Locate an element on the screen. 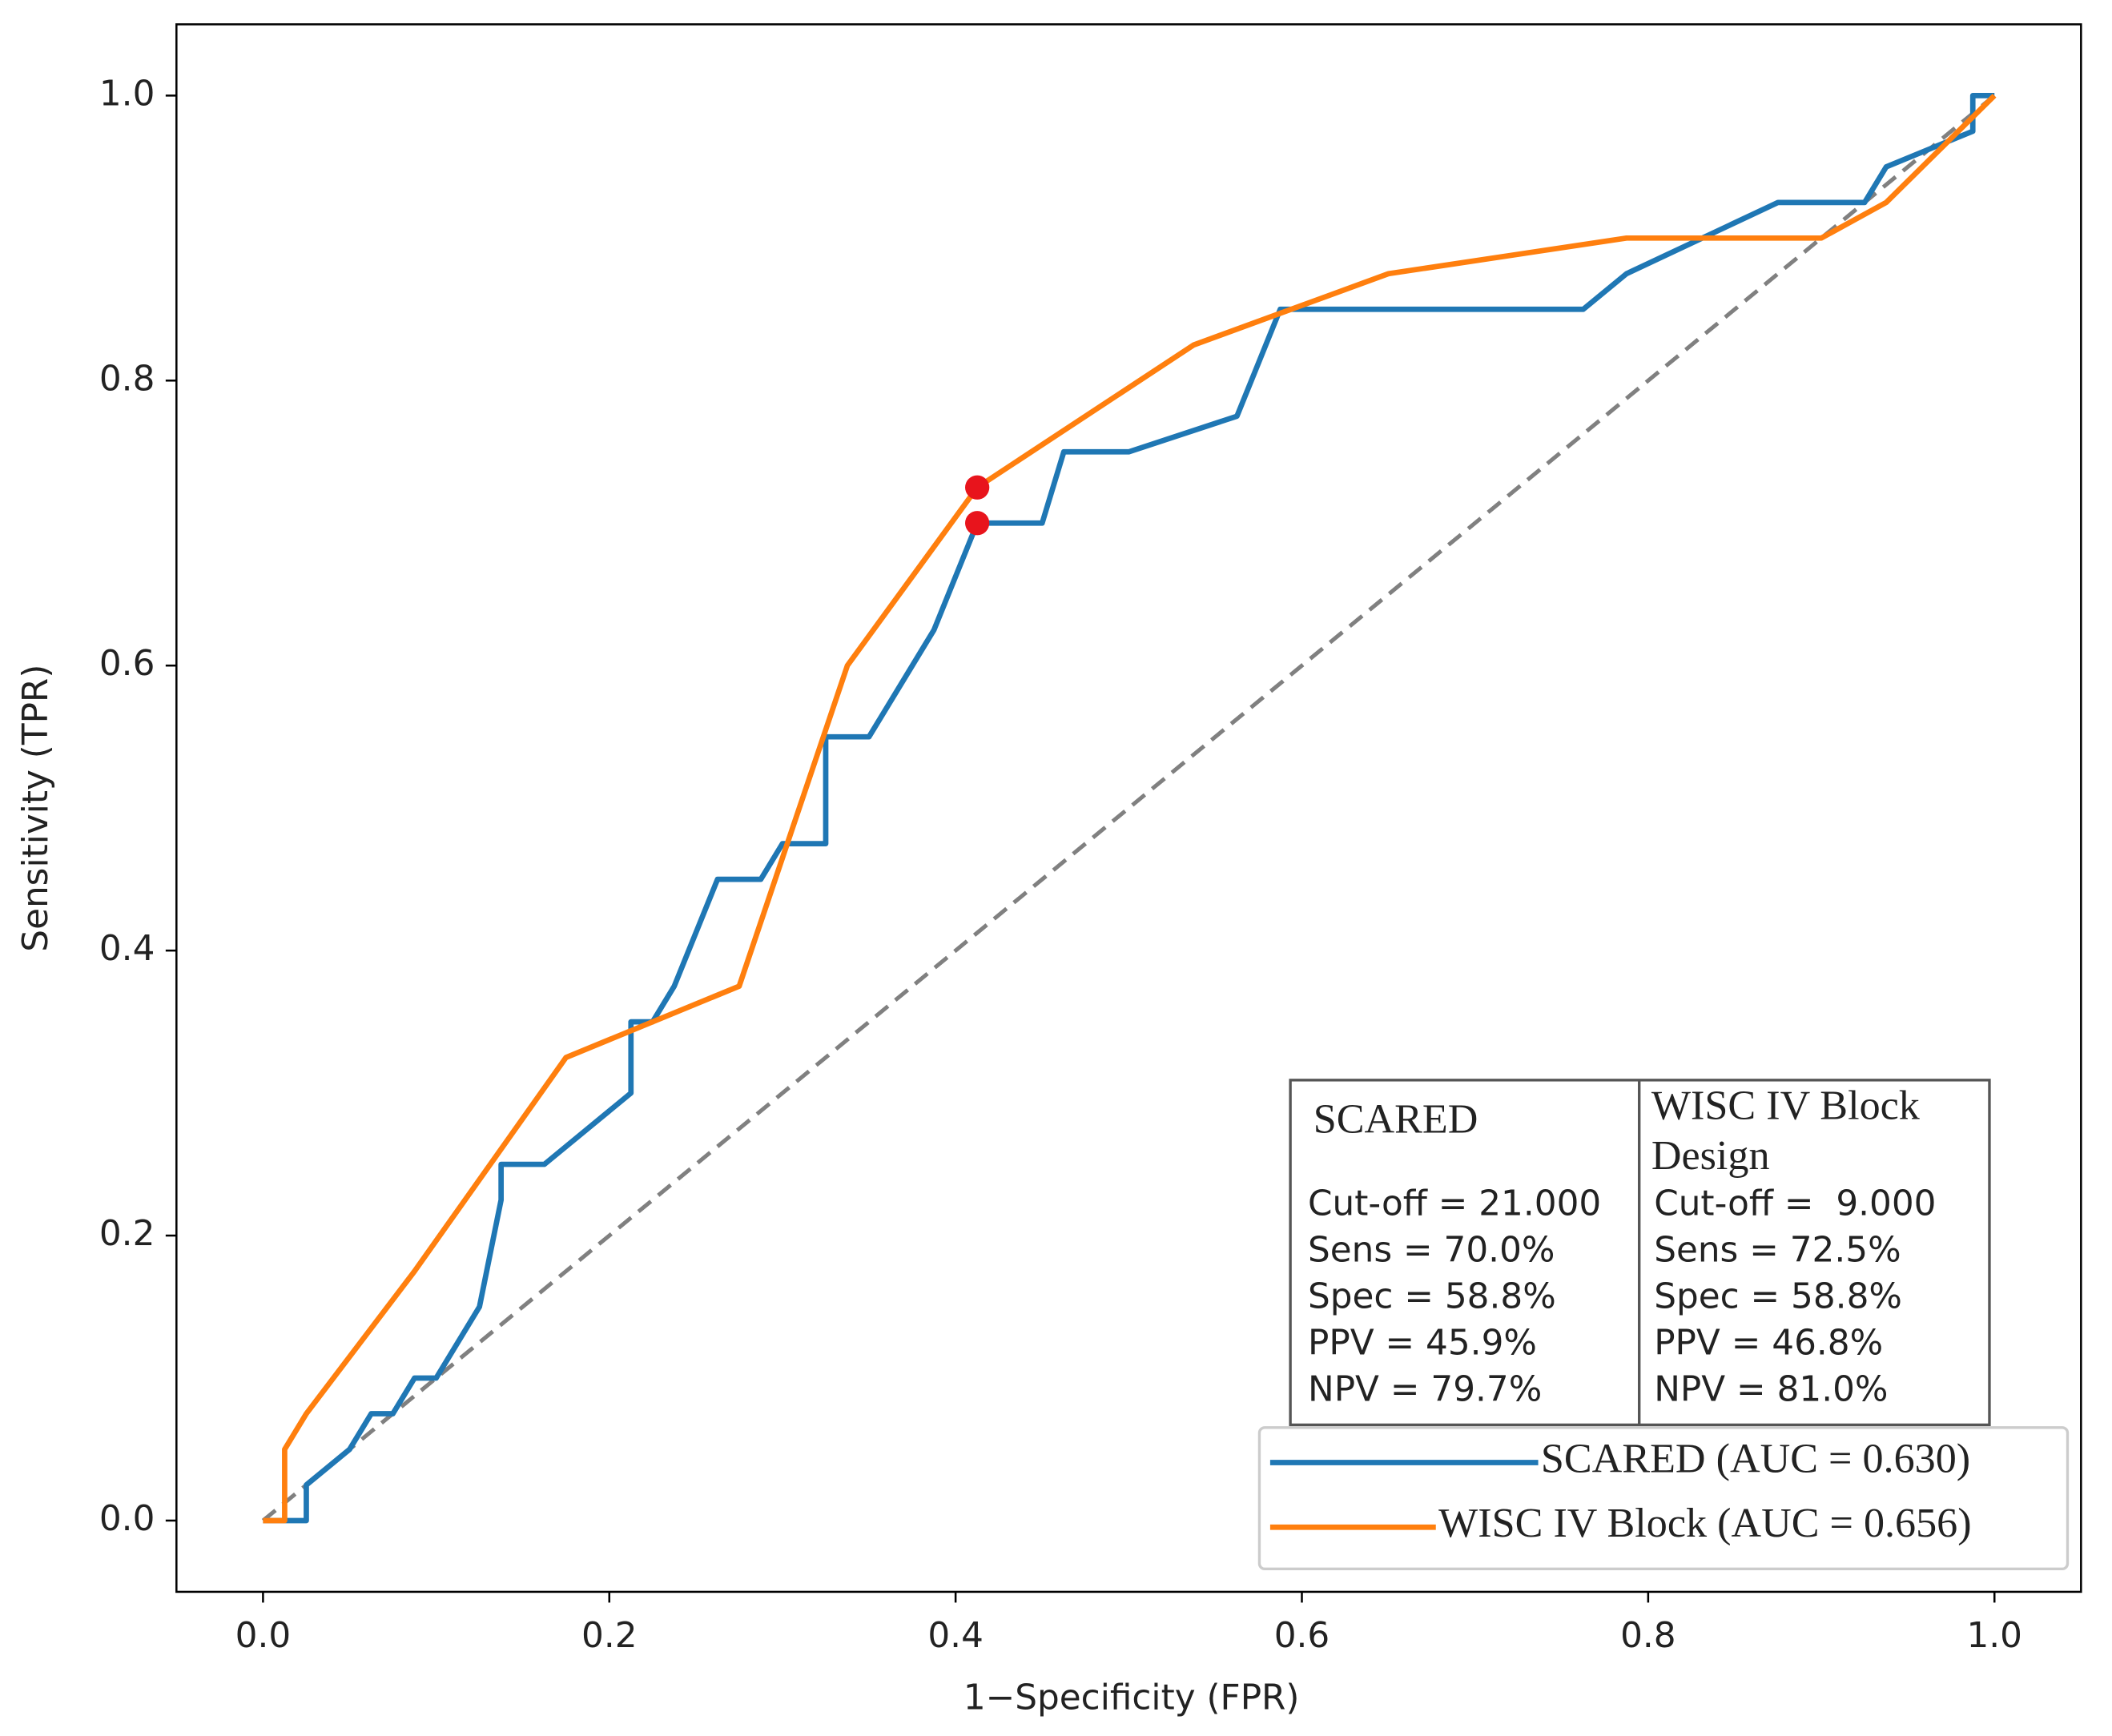 The image size is (2112, 1736). x-axis-label: 1−Specificity (FPR) is located at coordinates (1131, 1698).